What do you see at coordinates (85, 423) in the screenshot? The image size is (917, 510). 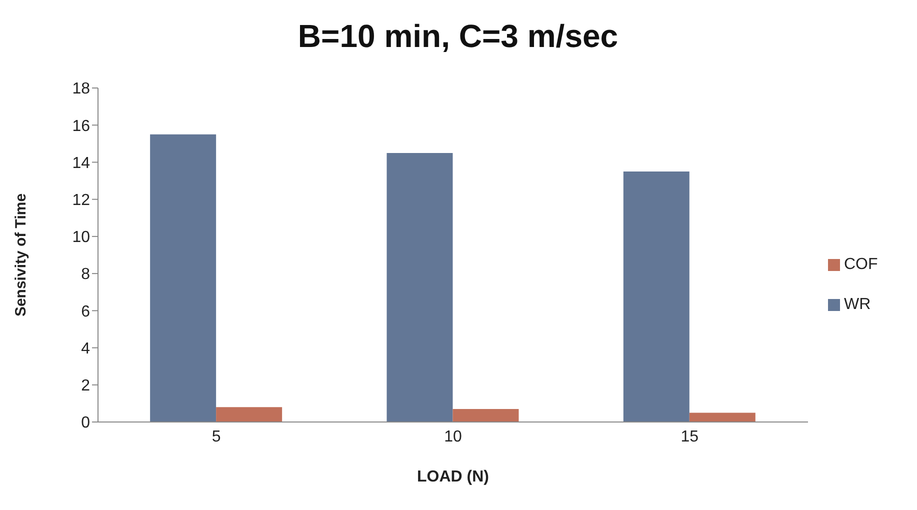 I see `y-tick-label: 0` at bounding box center [85, 423].